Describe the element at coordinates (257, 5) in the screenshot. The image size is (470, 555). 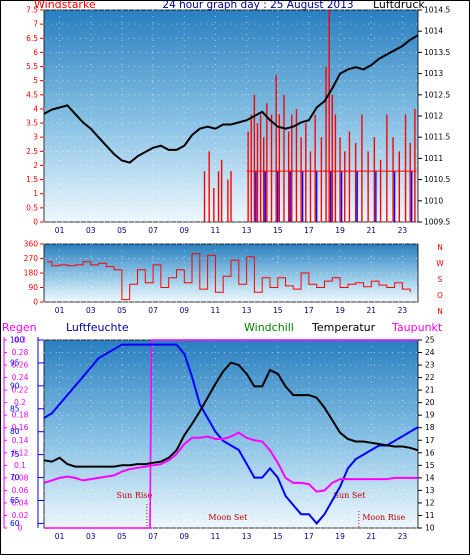
I see `chart-title: 24 hour graph day : 25 August 2013` at that location.